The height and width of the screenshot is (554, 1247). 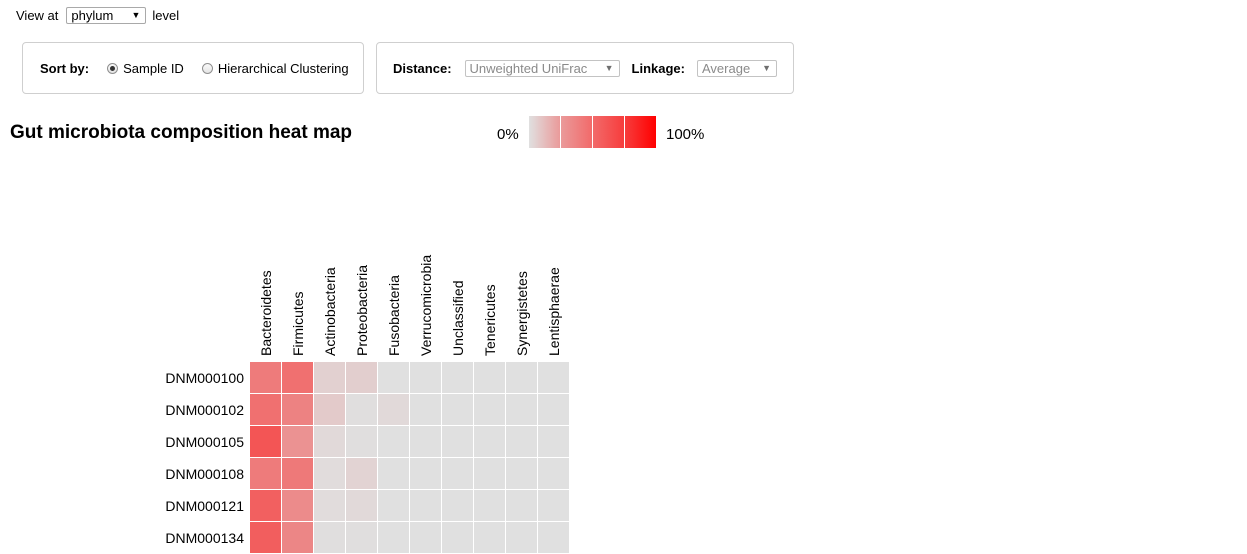 What do you see at coordinates (181, 132) in the screenshot?
I see `chart-title: Gut microbiota composition heat map` at bounding box center [181, 132].